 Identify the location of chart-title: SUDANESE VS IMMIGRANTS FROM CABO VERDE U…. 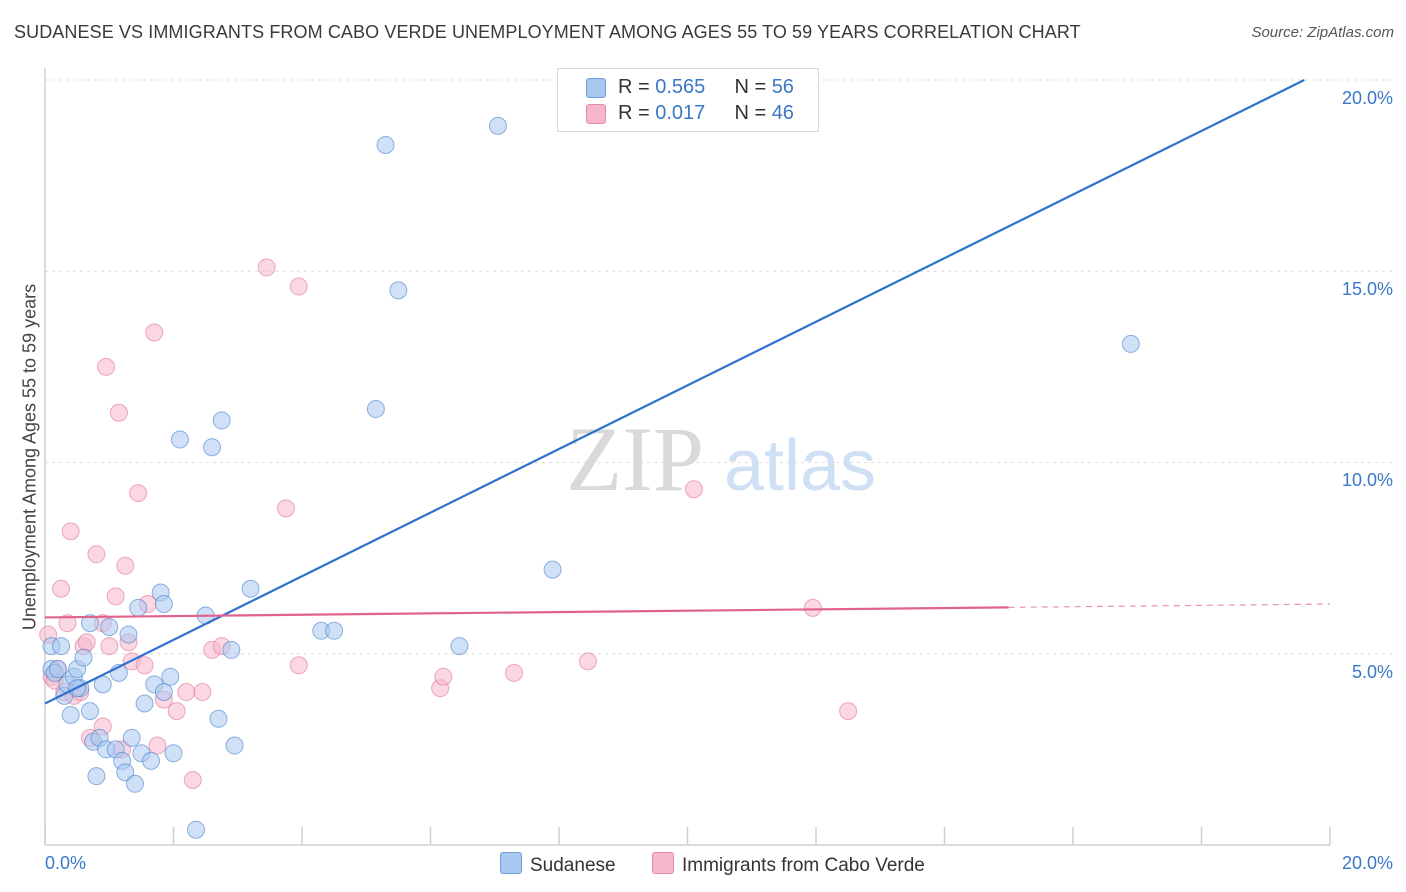
(547, 32).